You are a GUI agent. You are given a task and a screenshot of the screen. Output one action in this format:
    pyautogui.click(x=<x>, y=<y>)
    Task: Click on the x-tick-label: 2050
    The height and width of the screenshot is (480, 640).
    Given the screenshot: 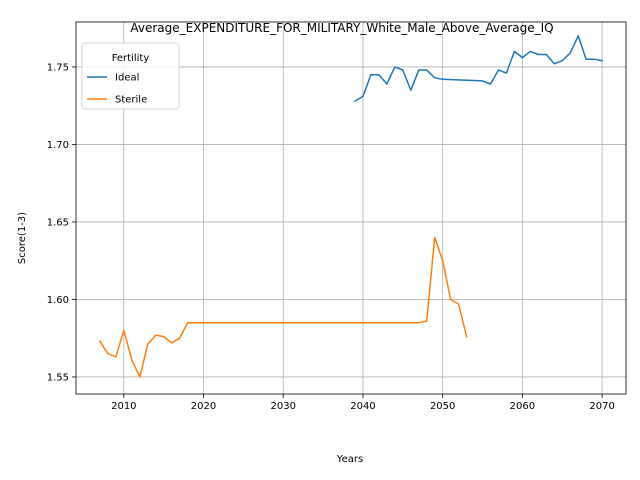 What is the action you would take?
    pyautogui.click(x=442, y=406)
    